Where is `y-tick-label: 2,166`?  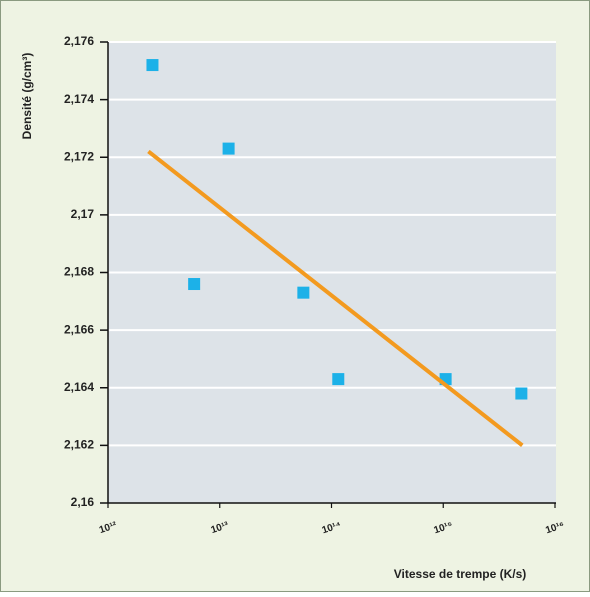
y-tick-label: 2,166 is located at coordinates (79, 329).